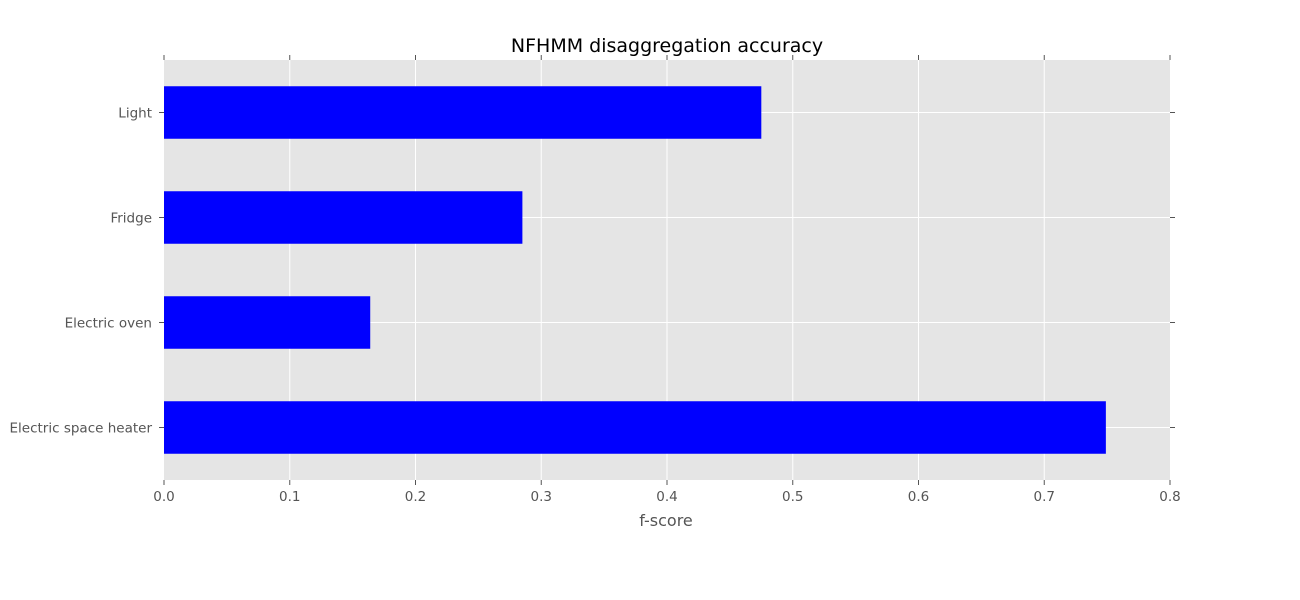 The image size is (1300, 600). What do you see at coordinates (635, 427) in the screenshot?
I see `bar-electric-space-heater` at bounding box center [635, 427].